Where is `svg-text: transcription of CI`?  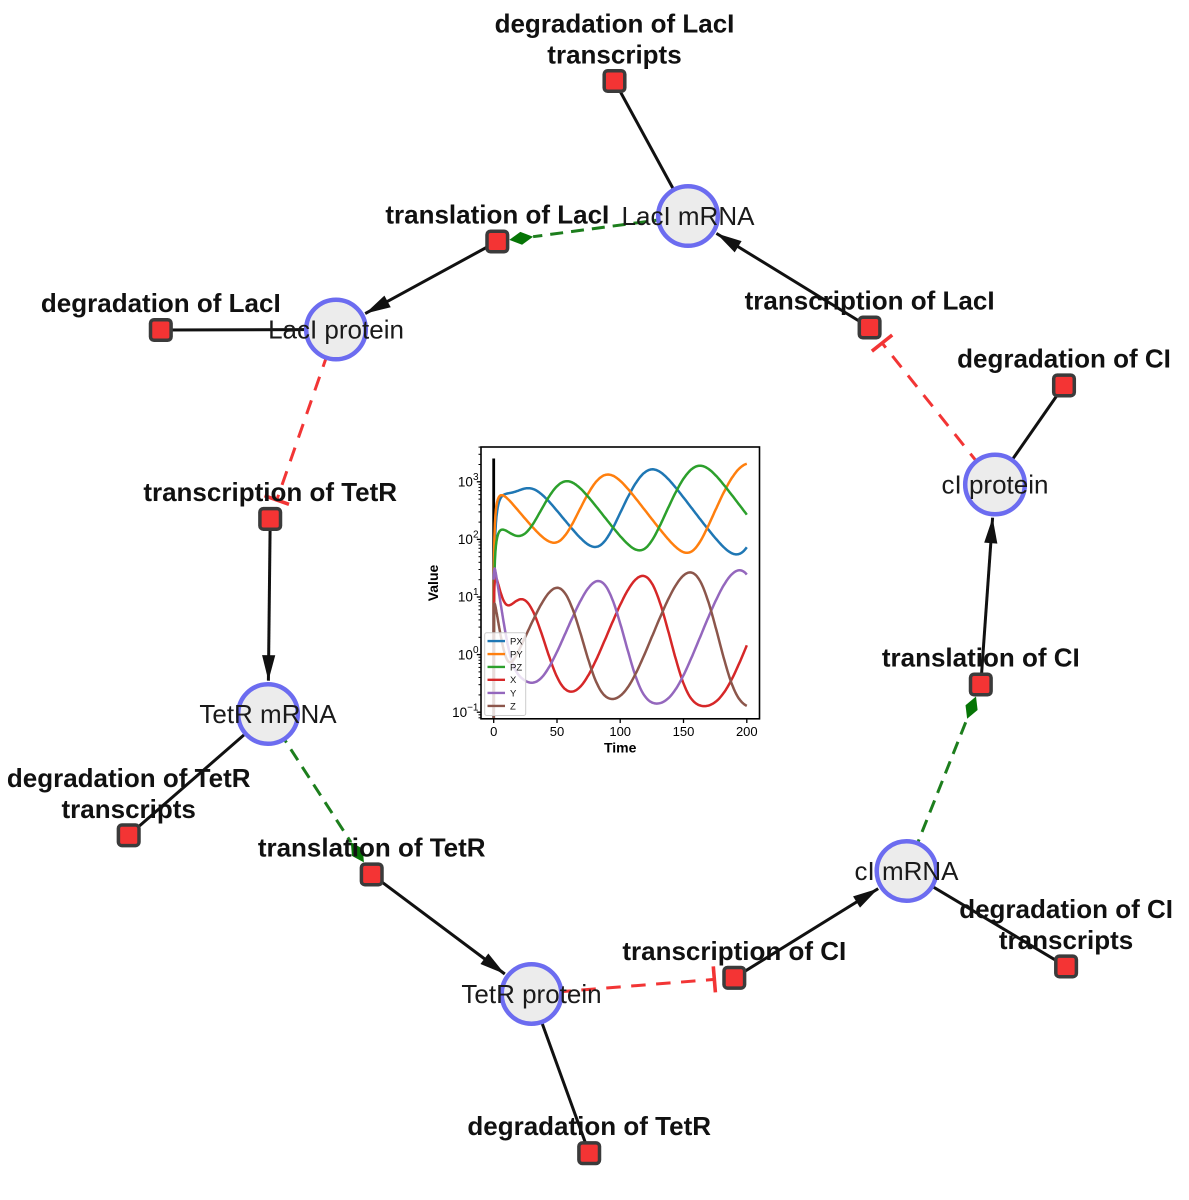
svg-text: transcription of CI is located at coordinates (734, 951).